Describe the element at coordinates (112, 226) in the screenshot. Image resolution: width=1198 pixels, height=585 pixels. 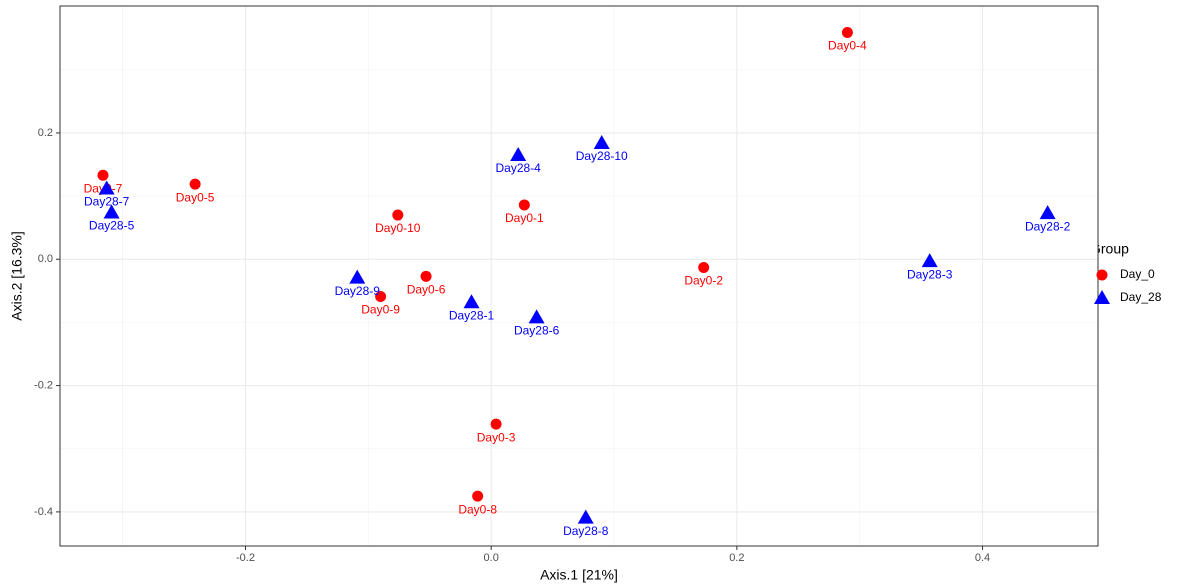
I see `point-label: Day28-5` at that location.